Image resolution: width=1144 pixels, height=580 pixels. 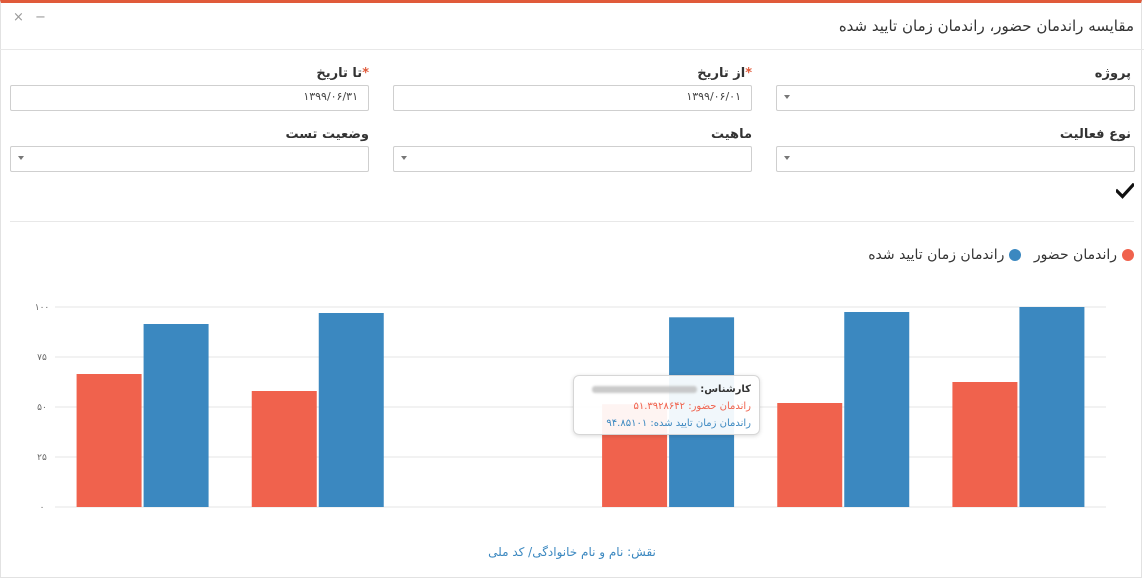 What do you see at coordinates (40, 17) in the screenshot?
I see `minimize-icon: −` at bounding box center [40, 17].